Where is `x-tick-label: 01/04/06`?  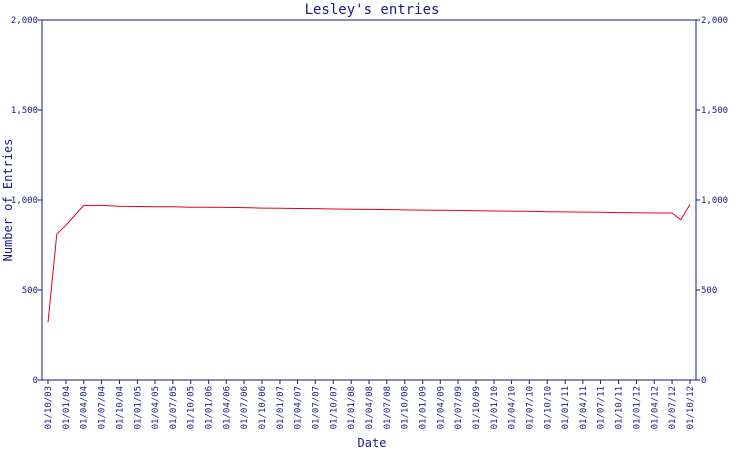
x-tick-label: 01/04/06 is located at coordinates (227, 407).